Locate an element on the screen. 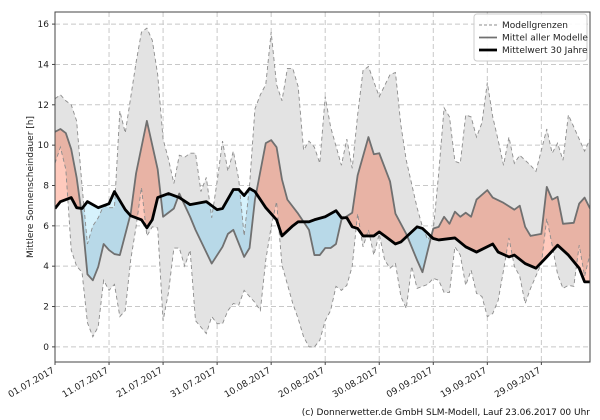 This screenshot has width=600, height=420. y-tick-label: 8 is located at coordinates (46, 186).